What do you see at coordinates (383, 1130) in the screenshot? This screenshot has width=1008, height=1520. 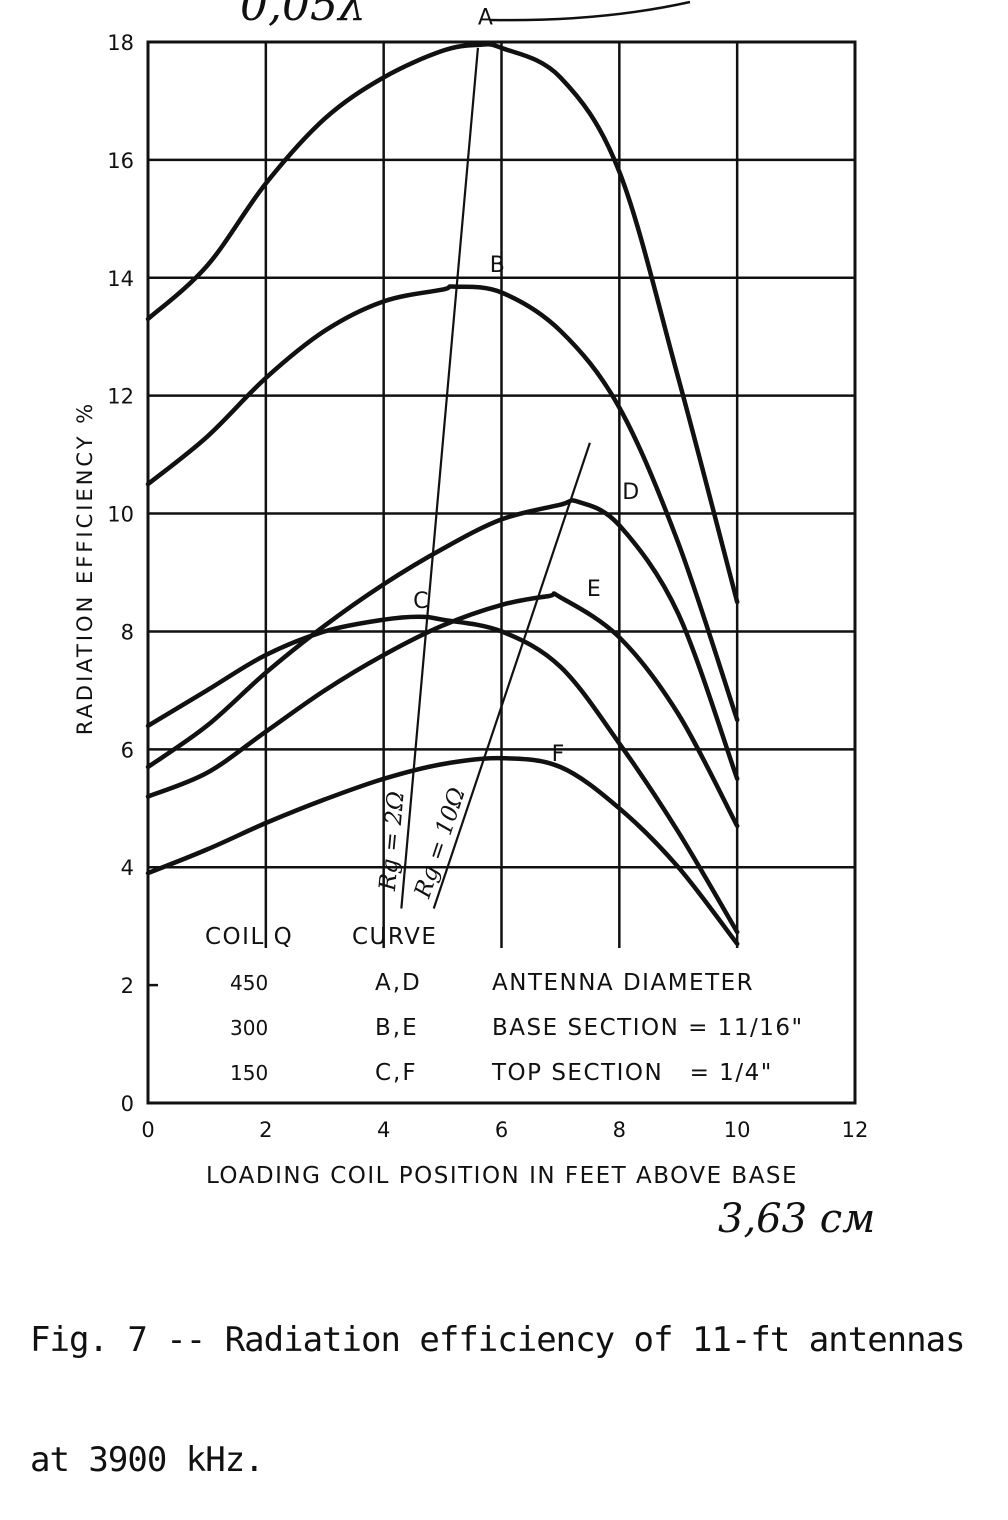 I see `x-tick-label-4: 4` at bounding box center [383, 1130].